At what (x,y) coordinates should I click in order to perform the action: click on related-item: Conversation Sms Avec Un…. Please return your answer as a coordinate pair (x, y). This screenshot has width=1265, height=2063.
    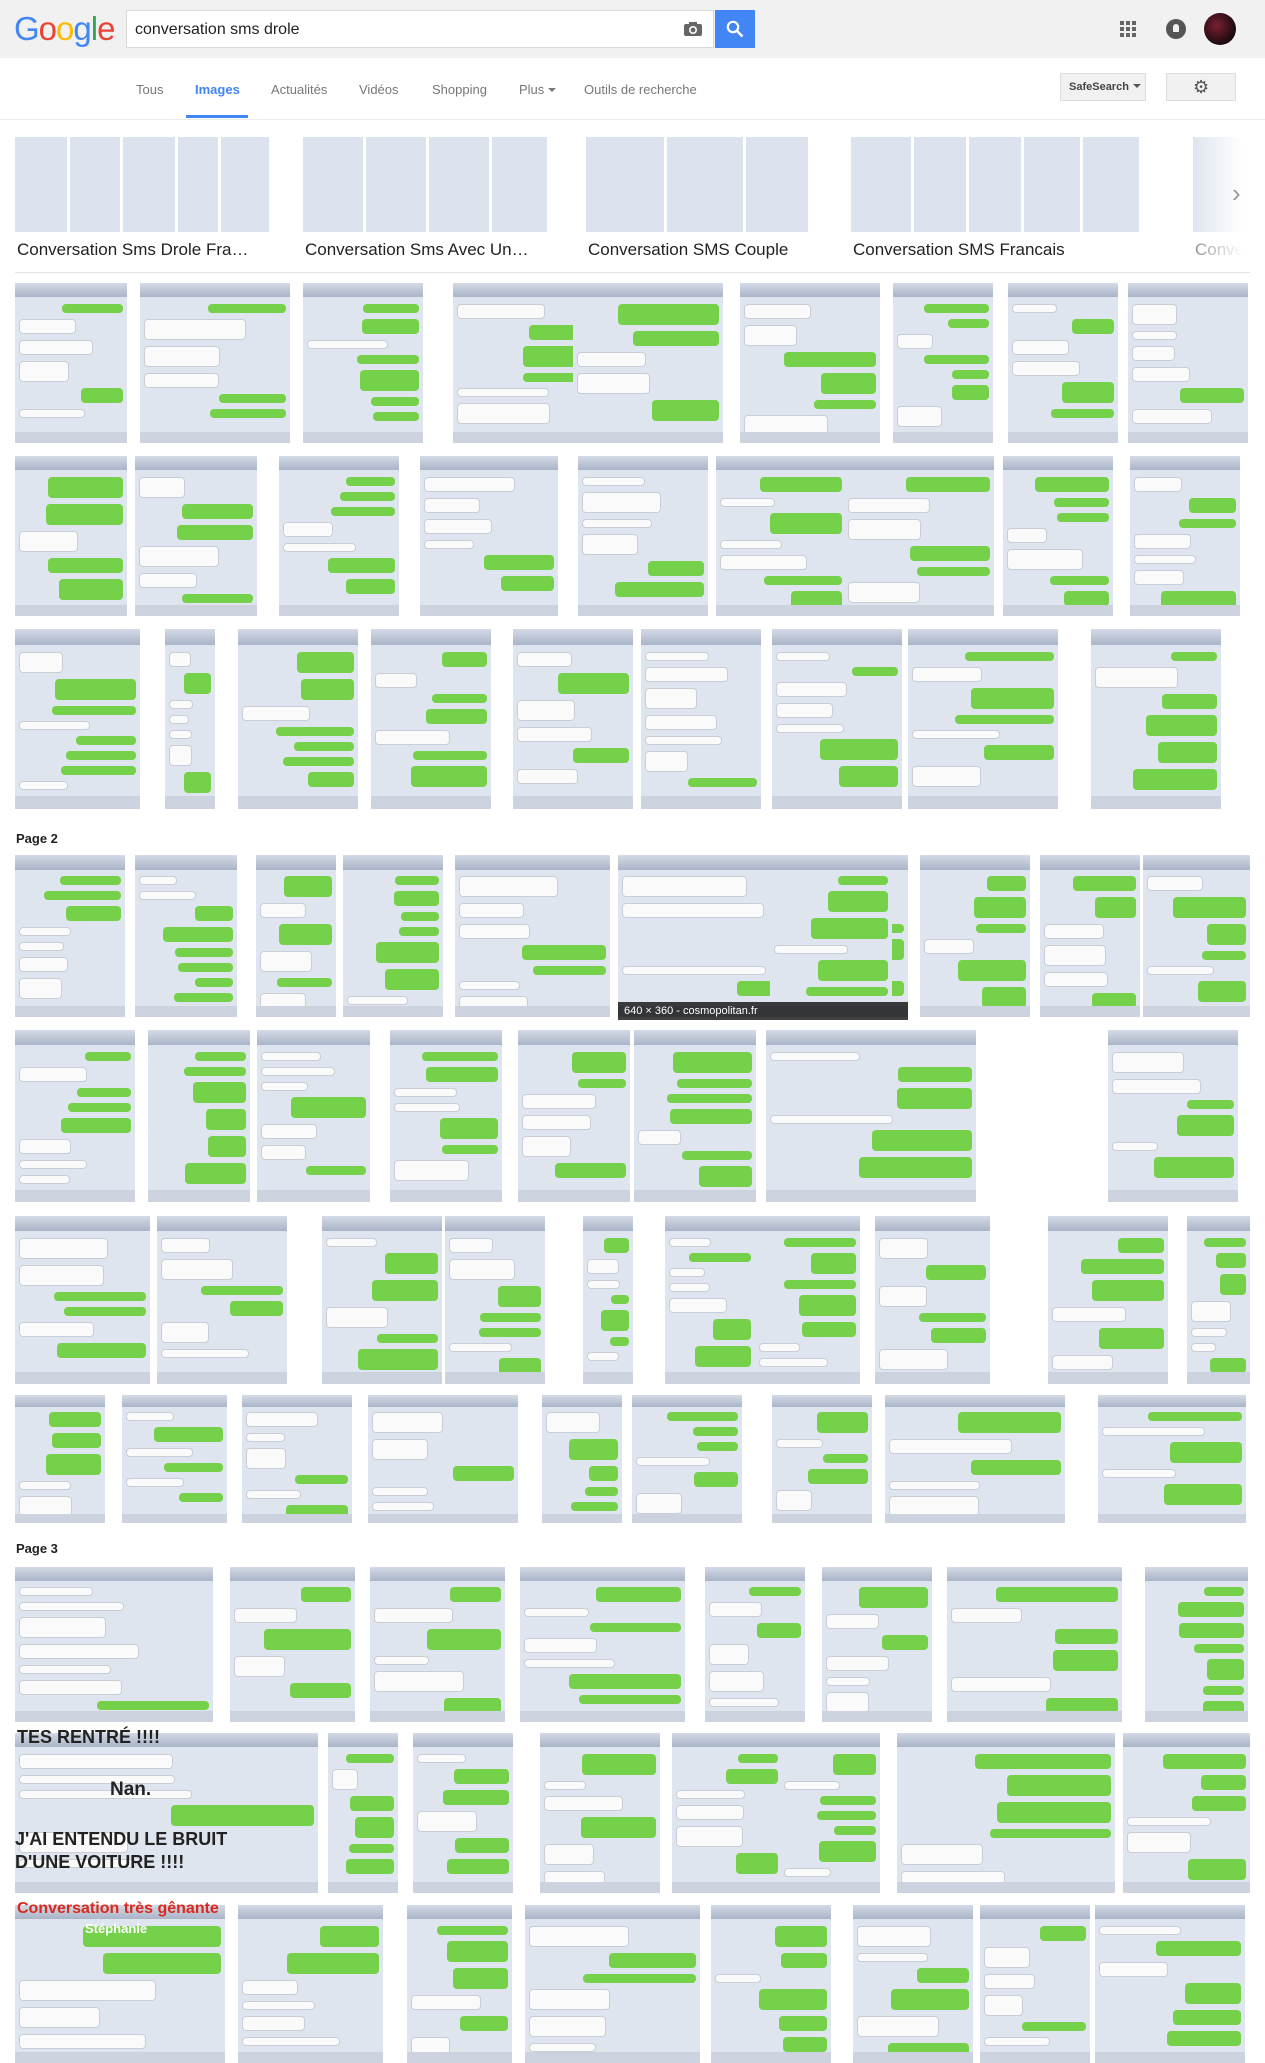
    Looking at the image, I should click on (425, 200).